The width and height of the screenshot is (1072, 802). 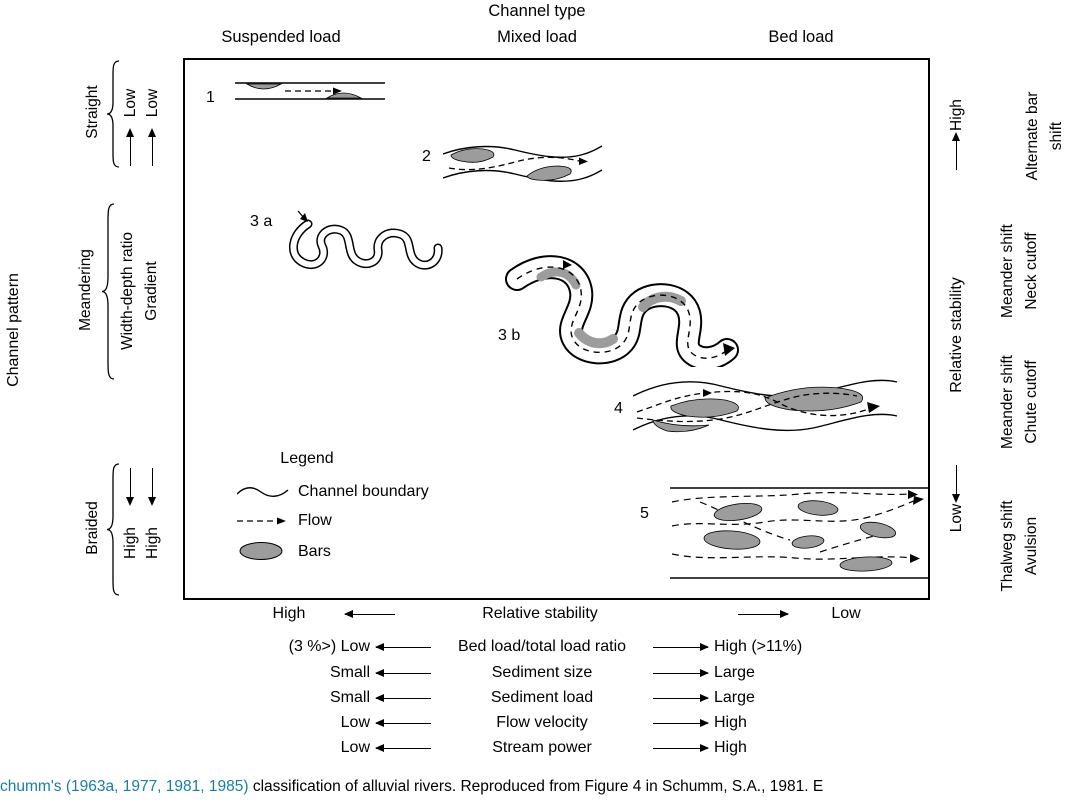 I want to click on sketch-tortuous-meander-channel, so click(x=366, y=240).